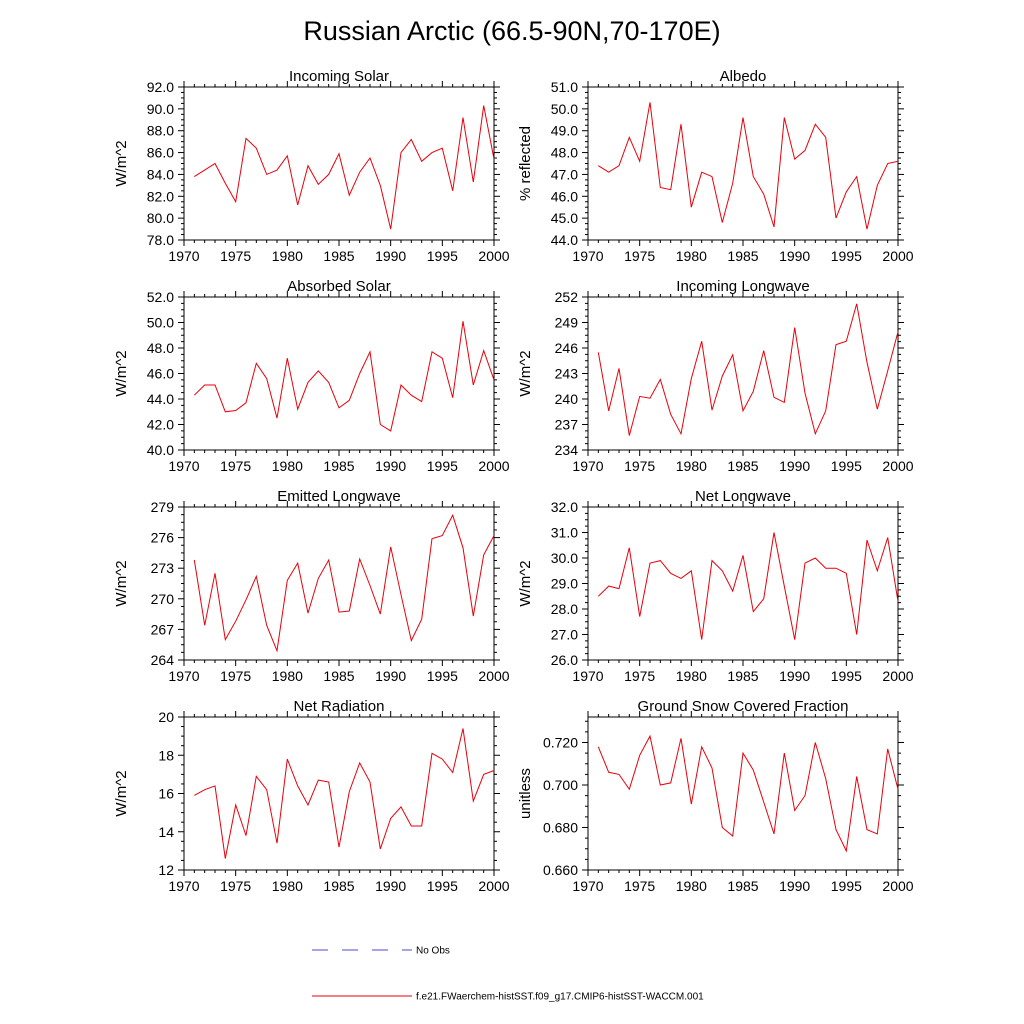 The image size is (1024, 1024). What do you see at coordinates (163, 507) in the screenshot?
I see `y-tick-label: 279` at bounding box center [163, 507].